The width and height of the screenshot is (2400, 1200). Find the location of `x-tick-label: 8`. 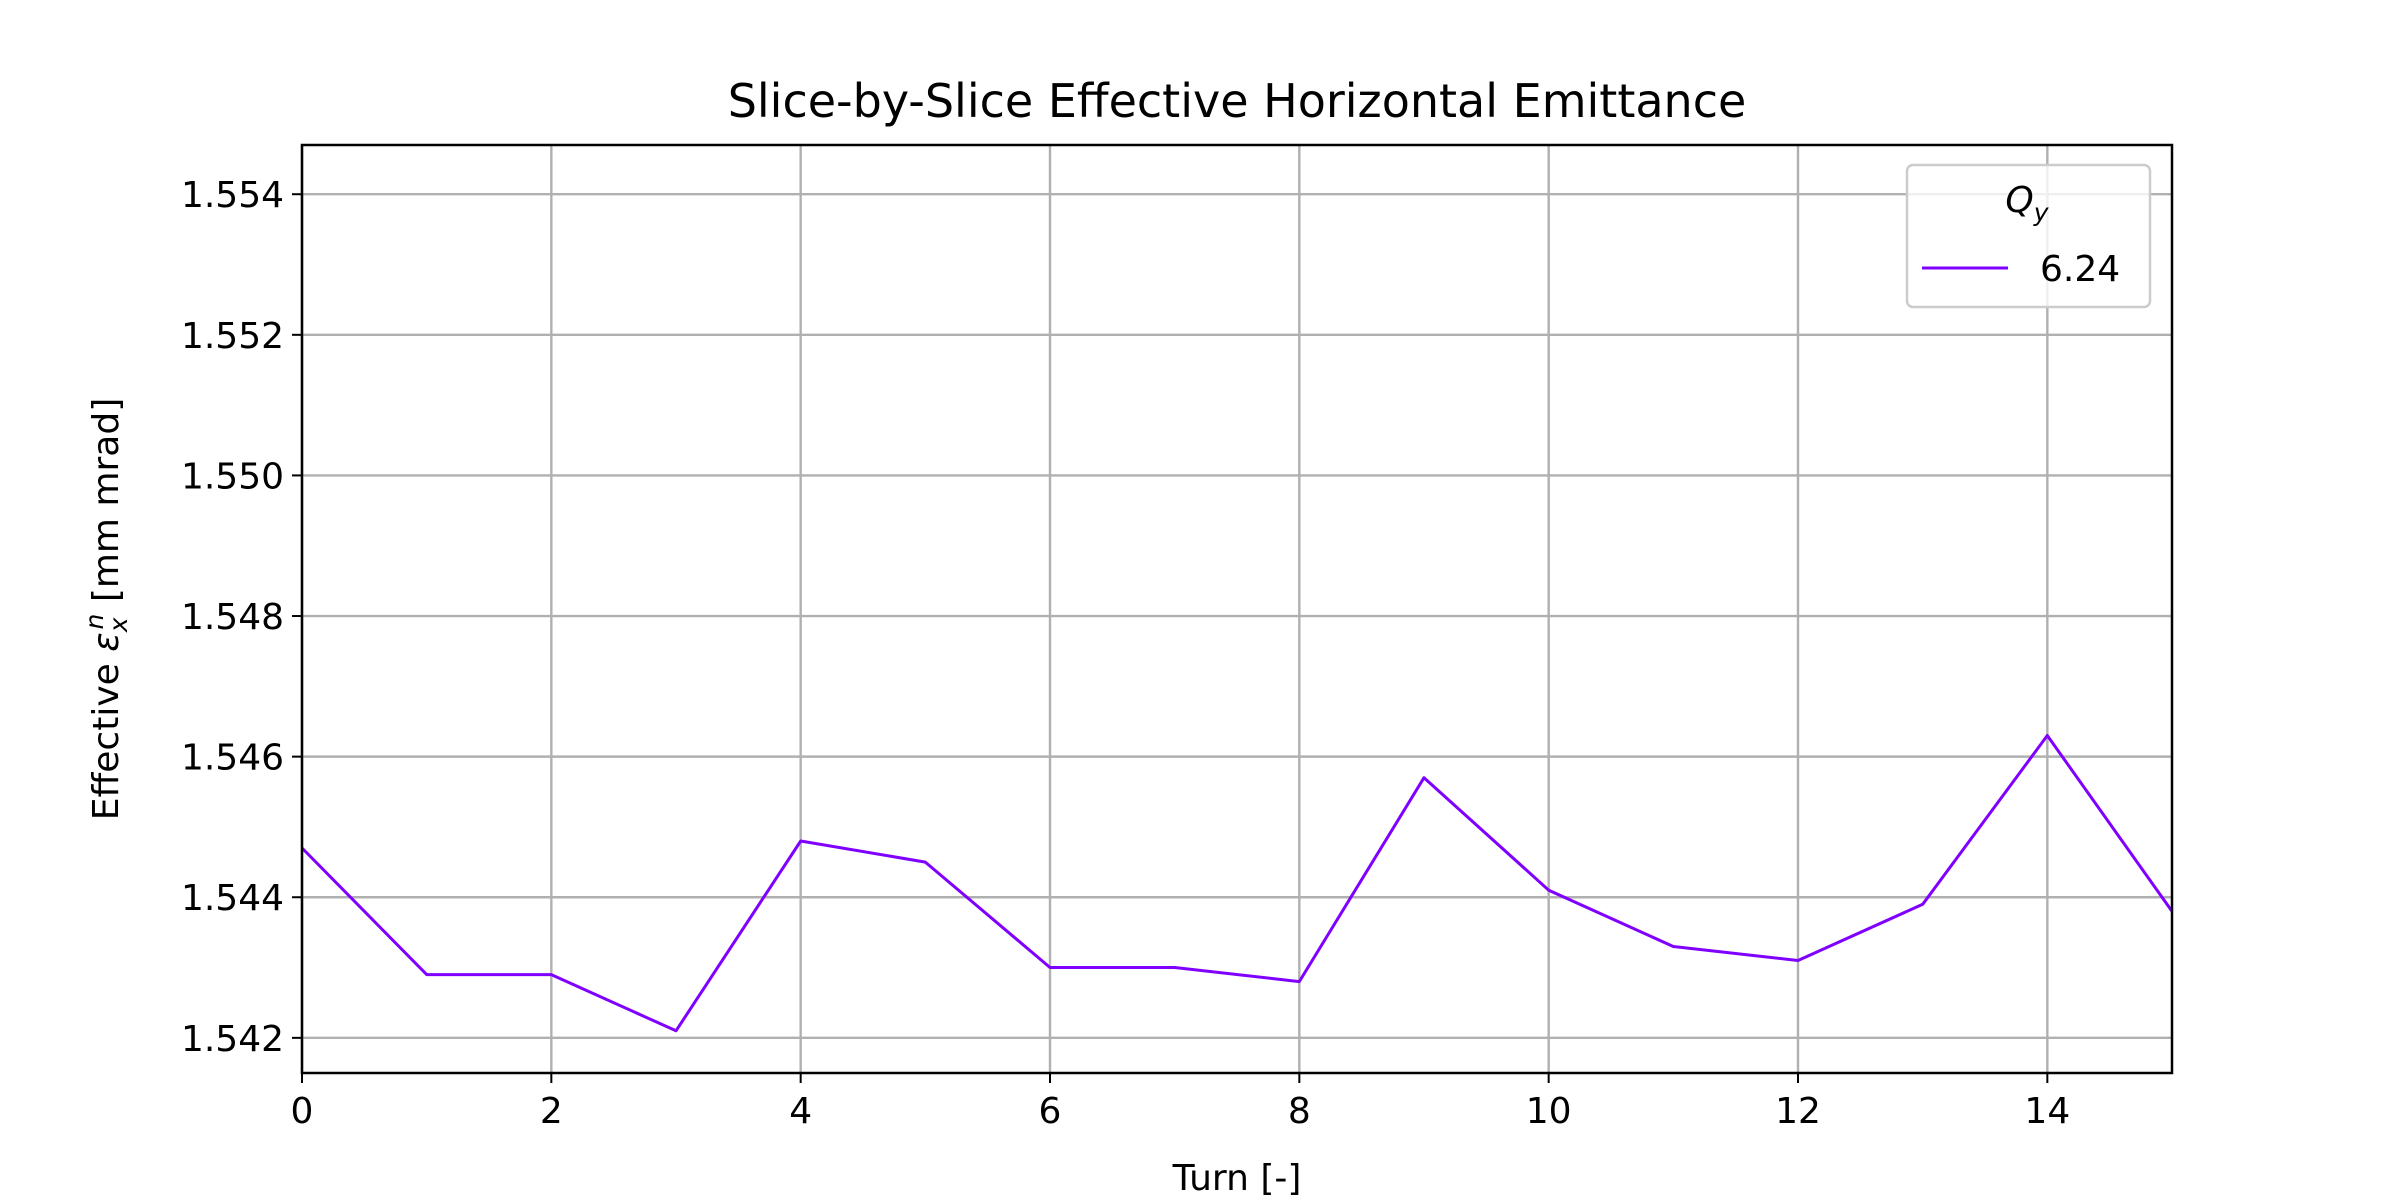

x-tick-label: 8 is located at coordinates (1299, 1111).